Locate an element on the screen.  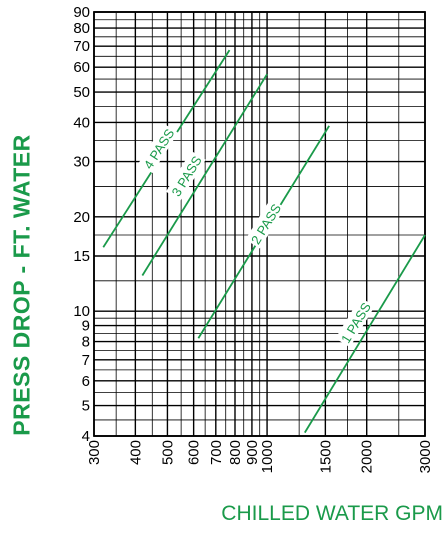
series-label-1-pass: 1 PASS is located at coordinates (356, 323).